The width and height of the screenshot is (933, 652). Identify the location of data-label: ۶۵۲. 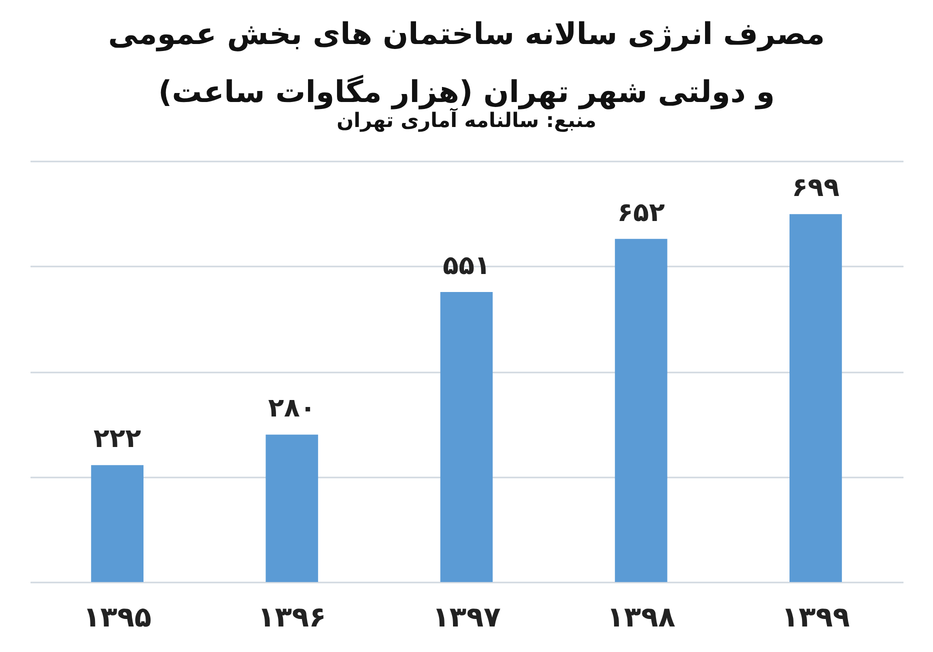
(641, 213).